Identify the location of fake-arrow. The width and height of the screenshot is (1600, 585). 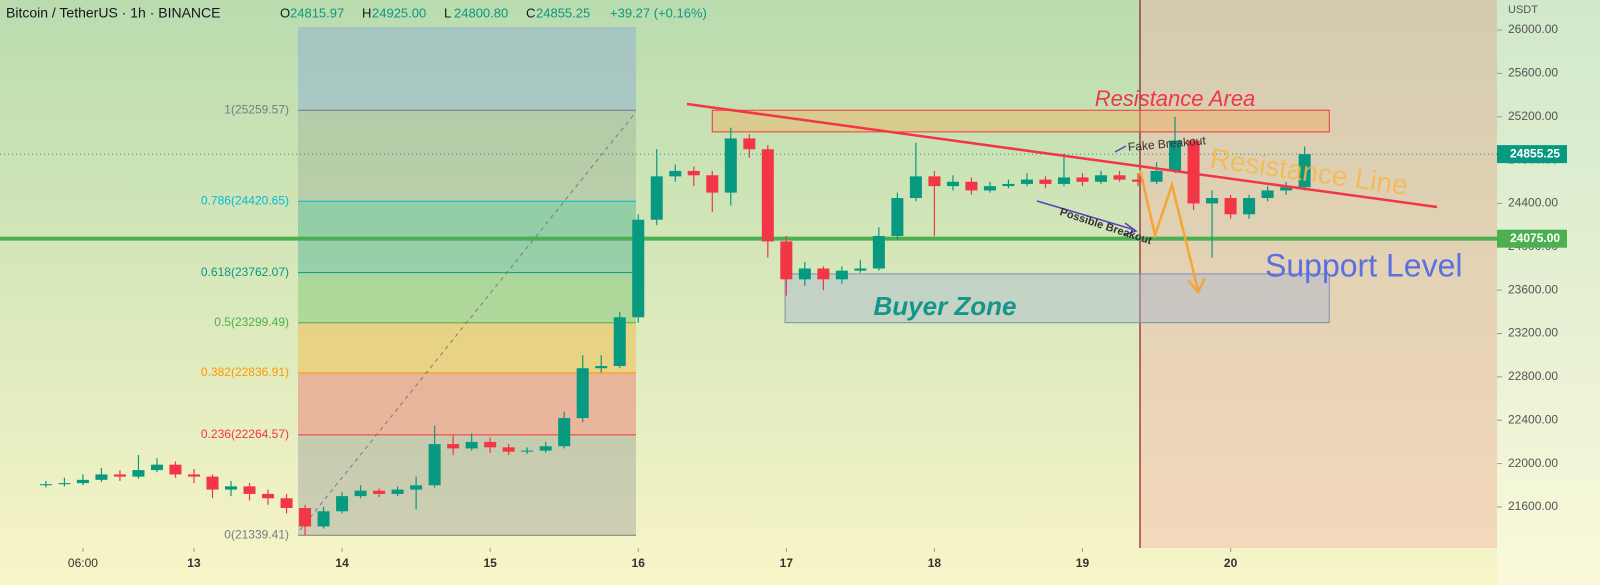
(1120, 149).